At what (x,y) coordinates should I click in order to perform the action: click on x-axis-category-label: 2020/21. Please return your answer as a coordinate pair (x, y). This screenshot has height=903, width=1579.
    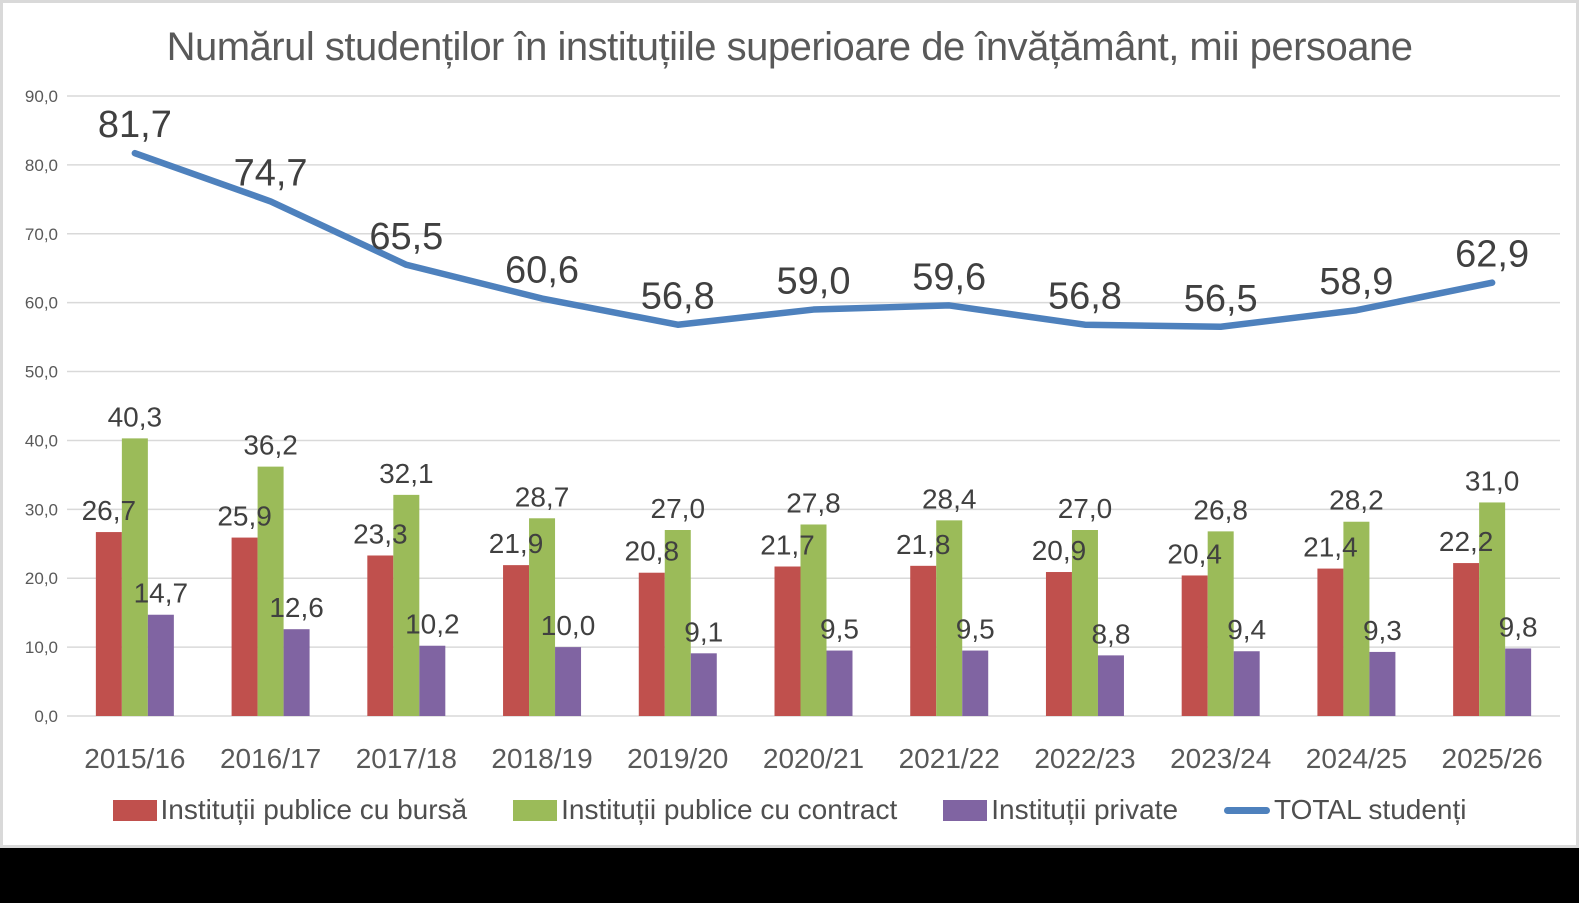
    Looking at the image, I should click on (813, 758).